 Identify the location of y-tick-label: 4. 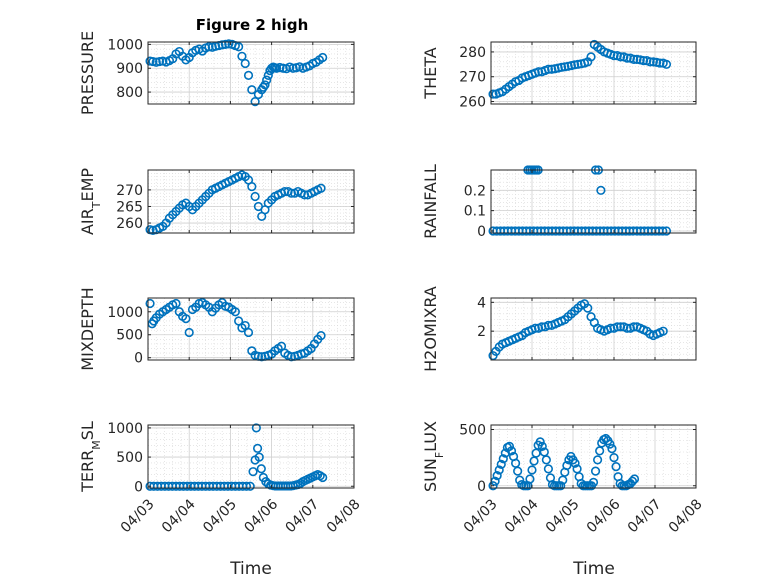
(481, 303).